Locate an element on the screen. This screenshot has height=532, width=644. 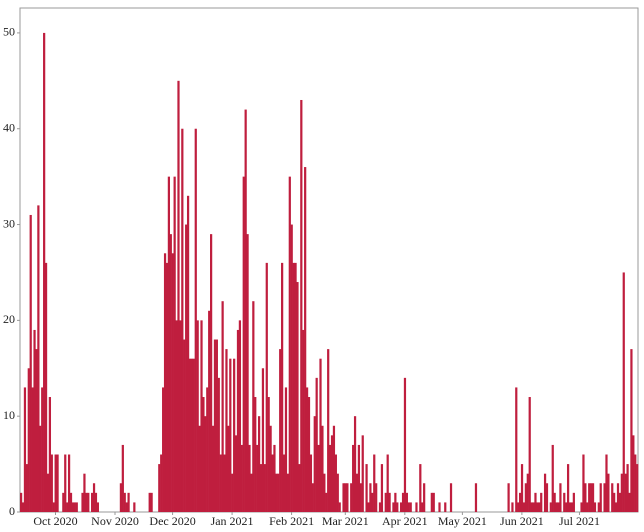
x-tick-label: Feb 2021 is located at coordinates (291, 521).